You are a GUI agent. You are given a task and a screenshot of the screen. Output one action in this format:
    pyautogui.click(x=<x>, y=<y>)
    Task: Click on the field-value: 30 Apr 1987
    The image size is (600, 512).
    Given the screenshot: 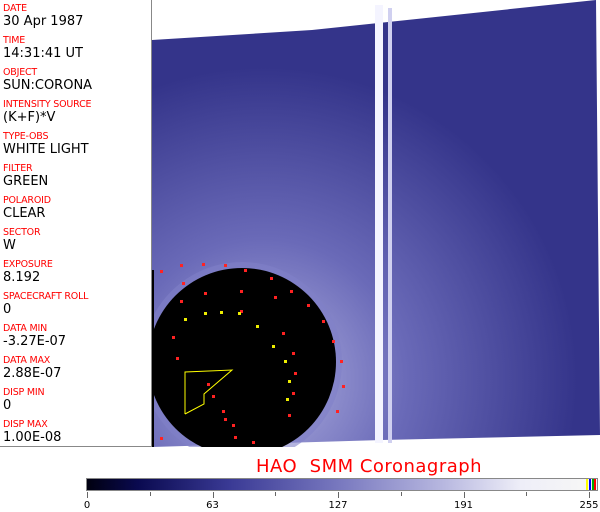 What is the action you would take?
    pyautogui.click(x=43, y=21)
    